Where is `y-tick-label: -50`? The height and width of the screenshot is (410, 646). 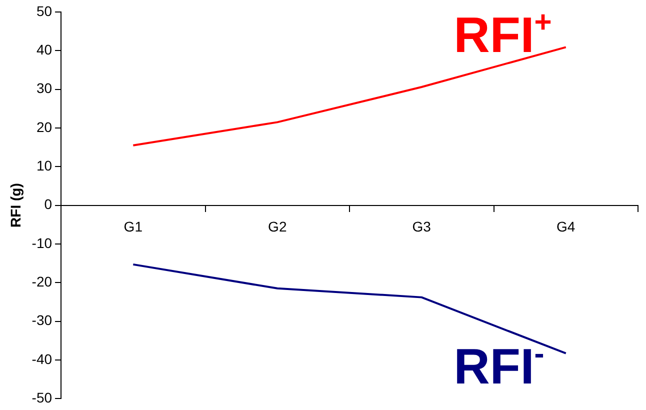 y-tick-label: -50 is located at coordinates (42, 397).